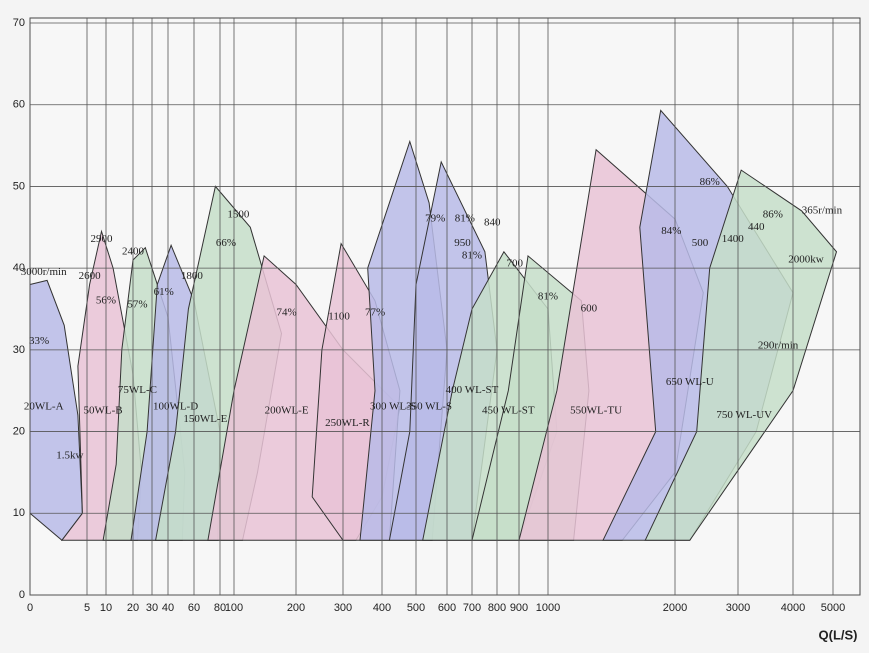  What do you see at coordinates (234, 608) in the screenshot?
I see `x-tick-label: 100` at bounding box center [234, 608].